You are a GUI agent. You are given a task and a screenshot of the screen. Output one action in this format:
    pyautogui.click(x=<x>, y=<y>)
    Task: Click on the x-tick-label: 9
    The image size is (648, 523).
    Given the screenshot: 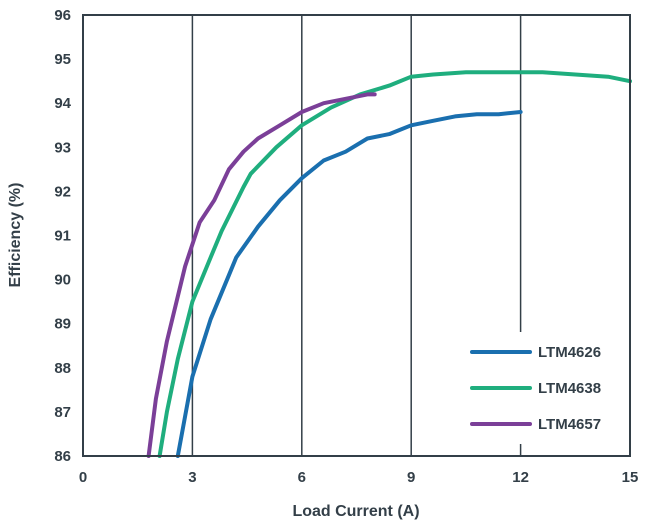 What is the action you would take?
    pyautogui.click(x=411, y=477)
    